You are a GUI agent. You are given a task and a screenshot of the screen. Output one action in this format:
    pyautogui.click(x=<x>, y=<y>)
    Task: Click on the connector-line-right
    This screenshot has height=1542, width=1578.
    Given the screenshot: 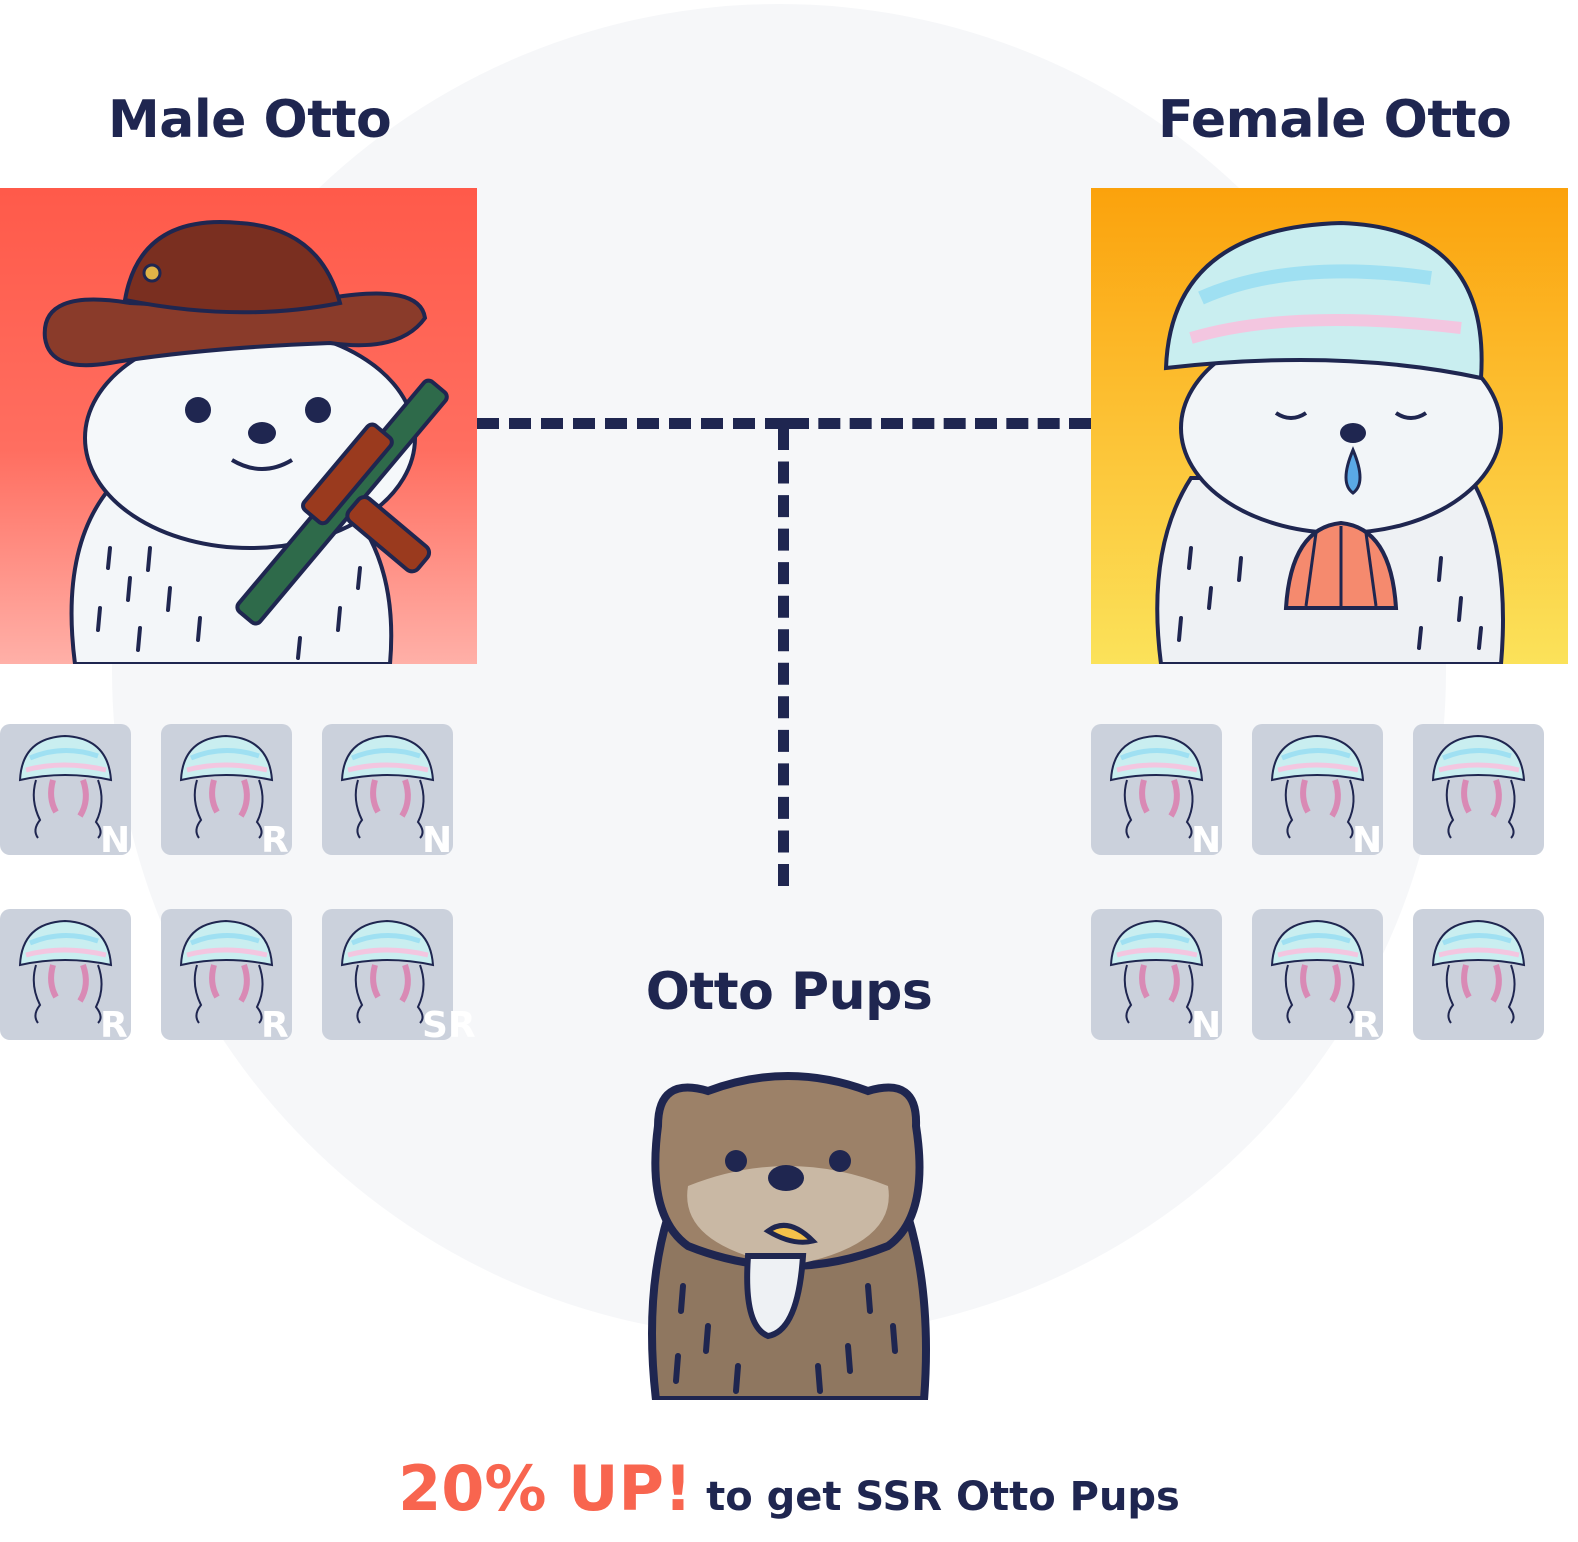 What is the action you would take?
    pyautogui.click(x=939, y=423)
    